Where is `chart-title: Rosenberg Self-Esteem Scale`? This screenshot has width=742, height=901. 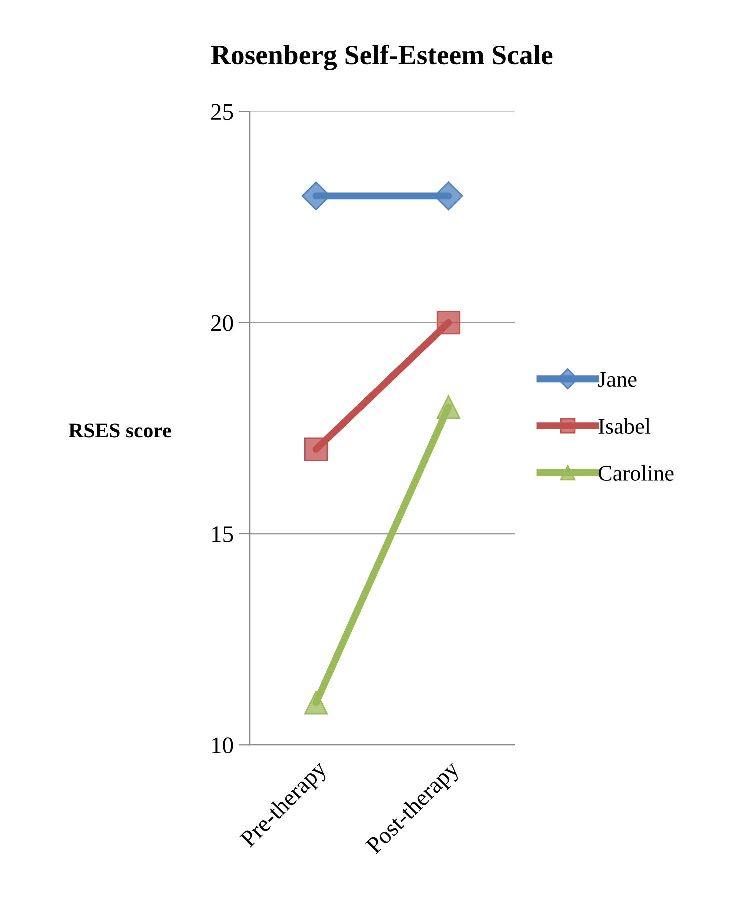
chart-title: Rosenberg Self-Esteem Scale is located at coordinates (382, 57).